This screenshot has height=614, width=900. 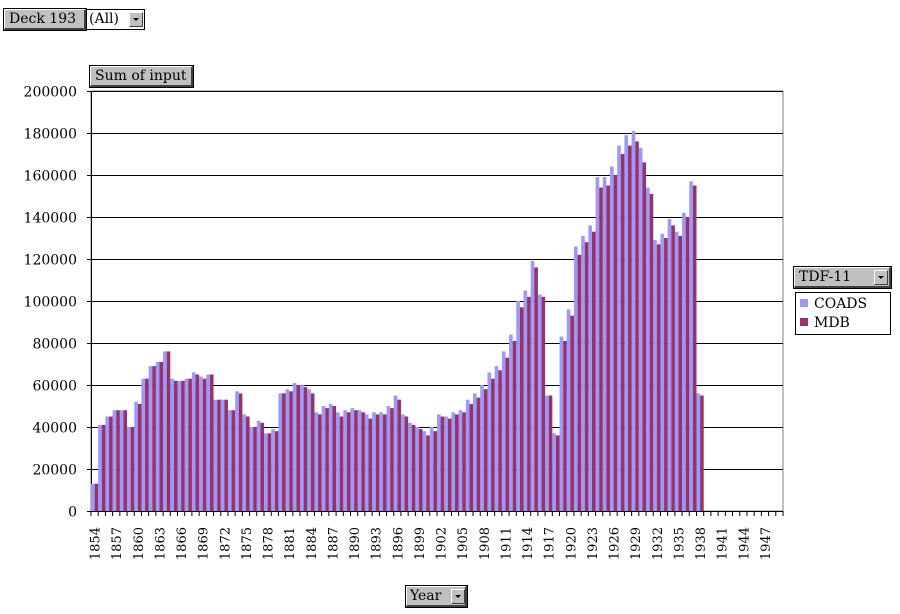 I want to click on x-tick-label: 1866, so click(x=182, y=543).